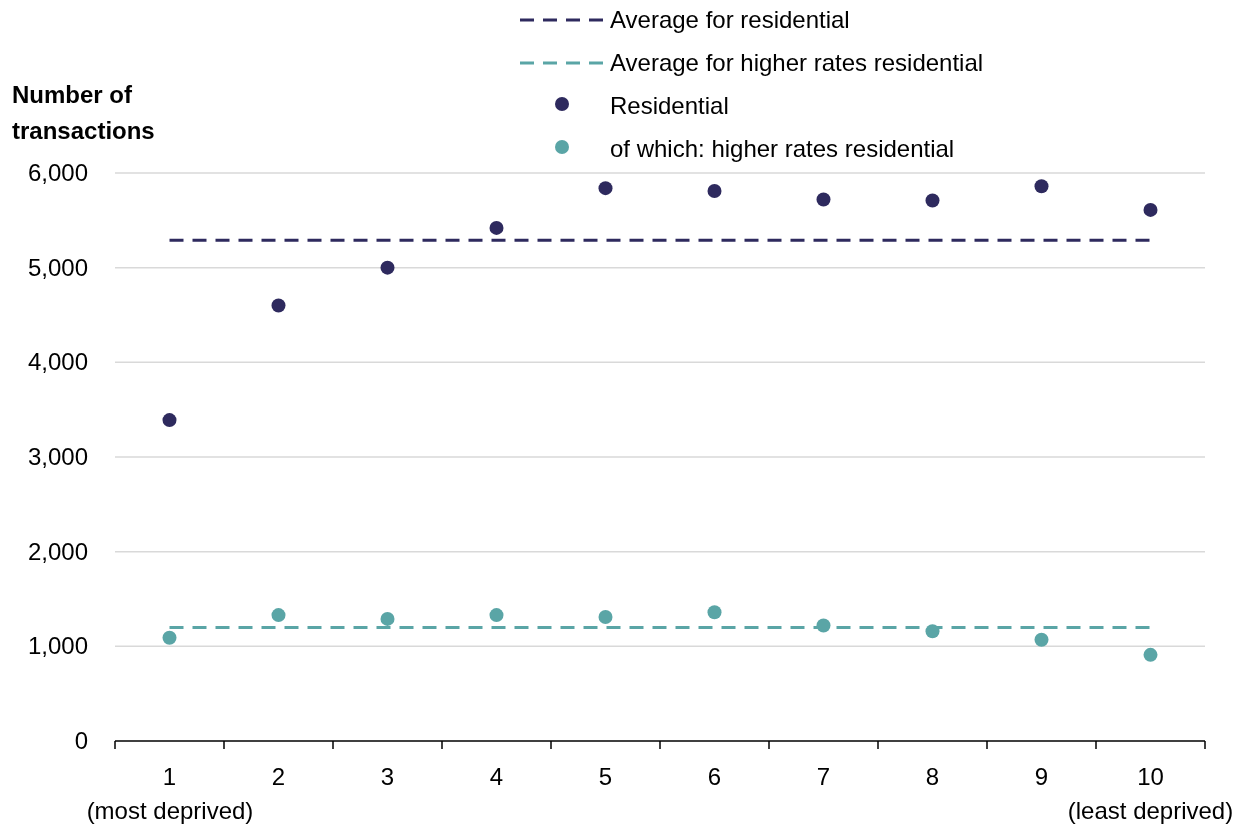 The height and width of the screenshot is (832, 1258). Describe the element at coordinates (669, 105) in the screenshot. I see `legend-label: Residential` at that location.